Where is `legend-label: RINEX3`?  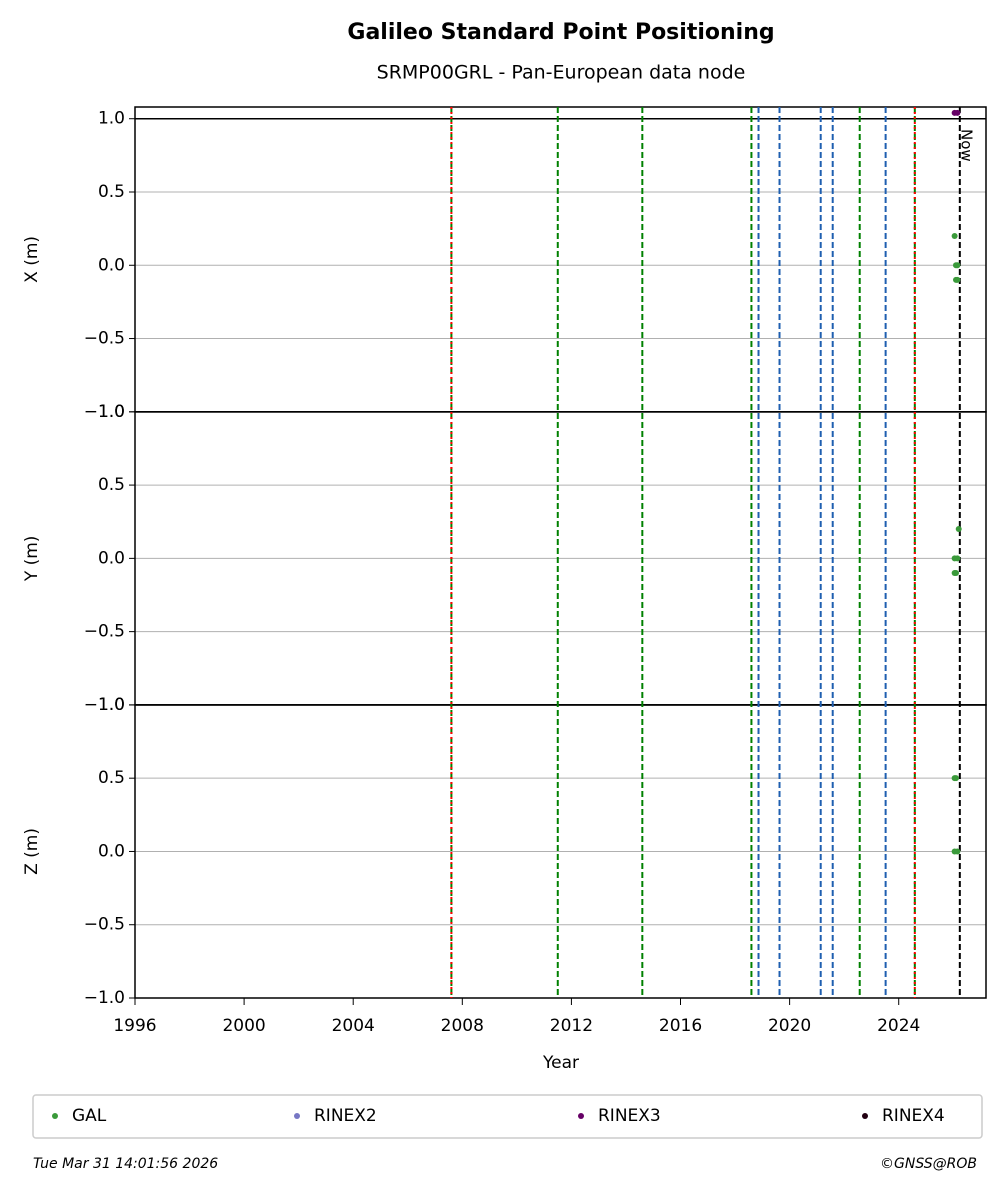 legend-label: RINEX3 is located at coordinates (629, 1116).